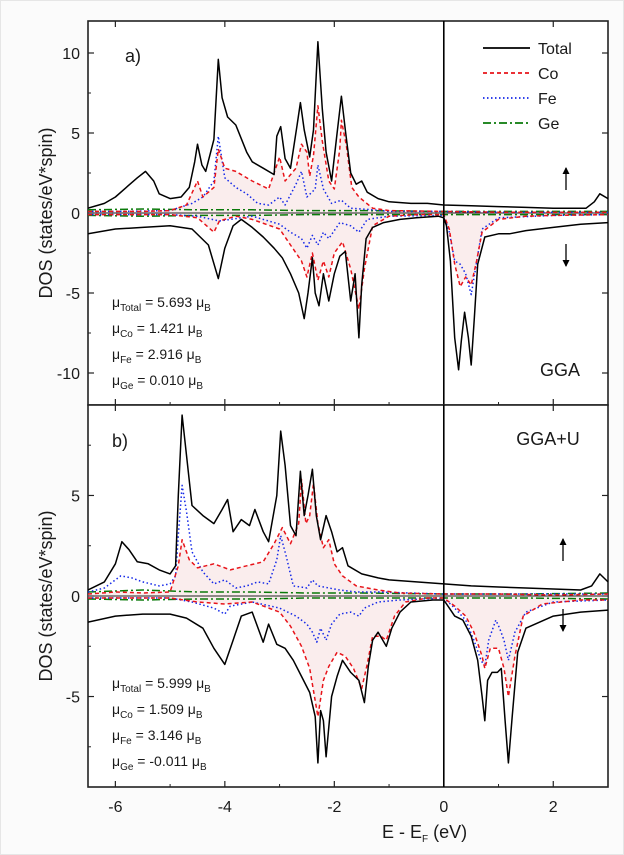 The height and width of the screenshot is (855, 624). Describe the element at coordinates (115, 807) in the screenshot. I see `x-tick-label: -6` at that location.